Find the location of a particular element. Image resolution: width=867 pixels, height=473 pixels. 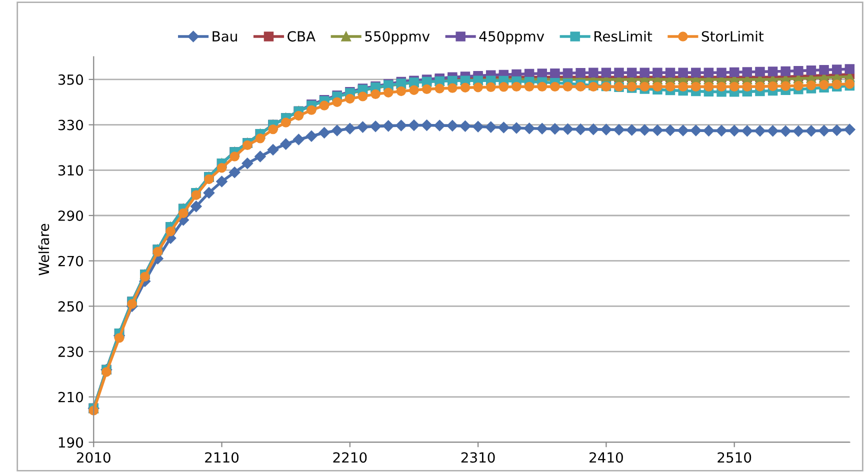

x-tick-label: 2110 is located at coordinates (222, 457).